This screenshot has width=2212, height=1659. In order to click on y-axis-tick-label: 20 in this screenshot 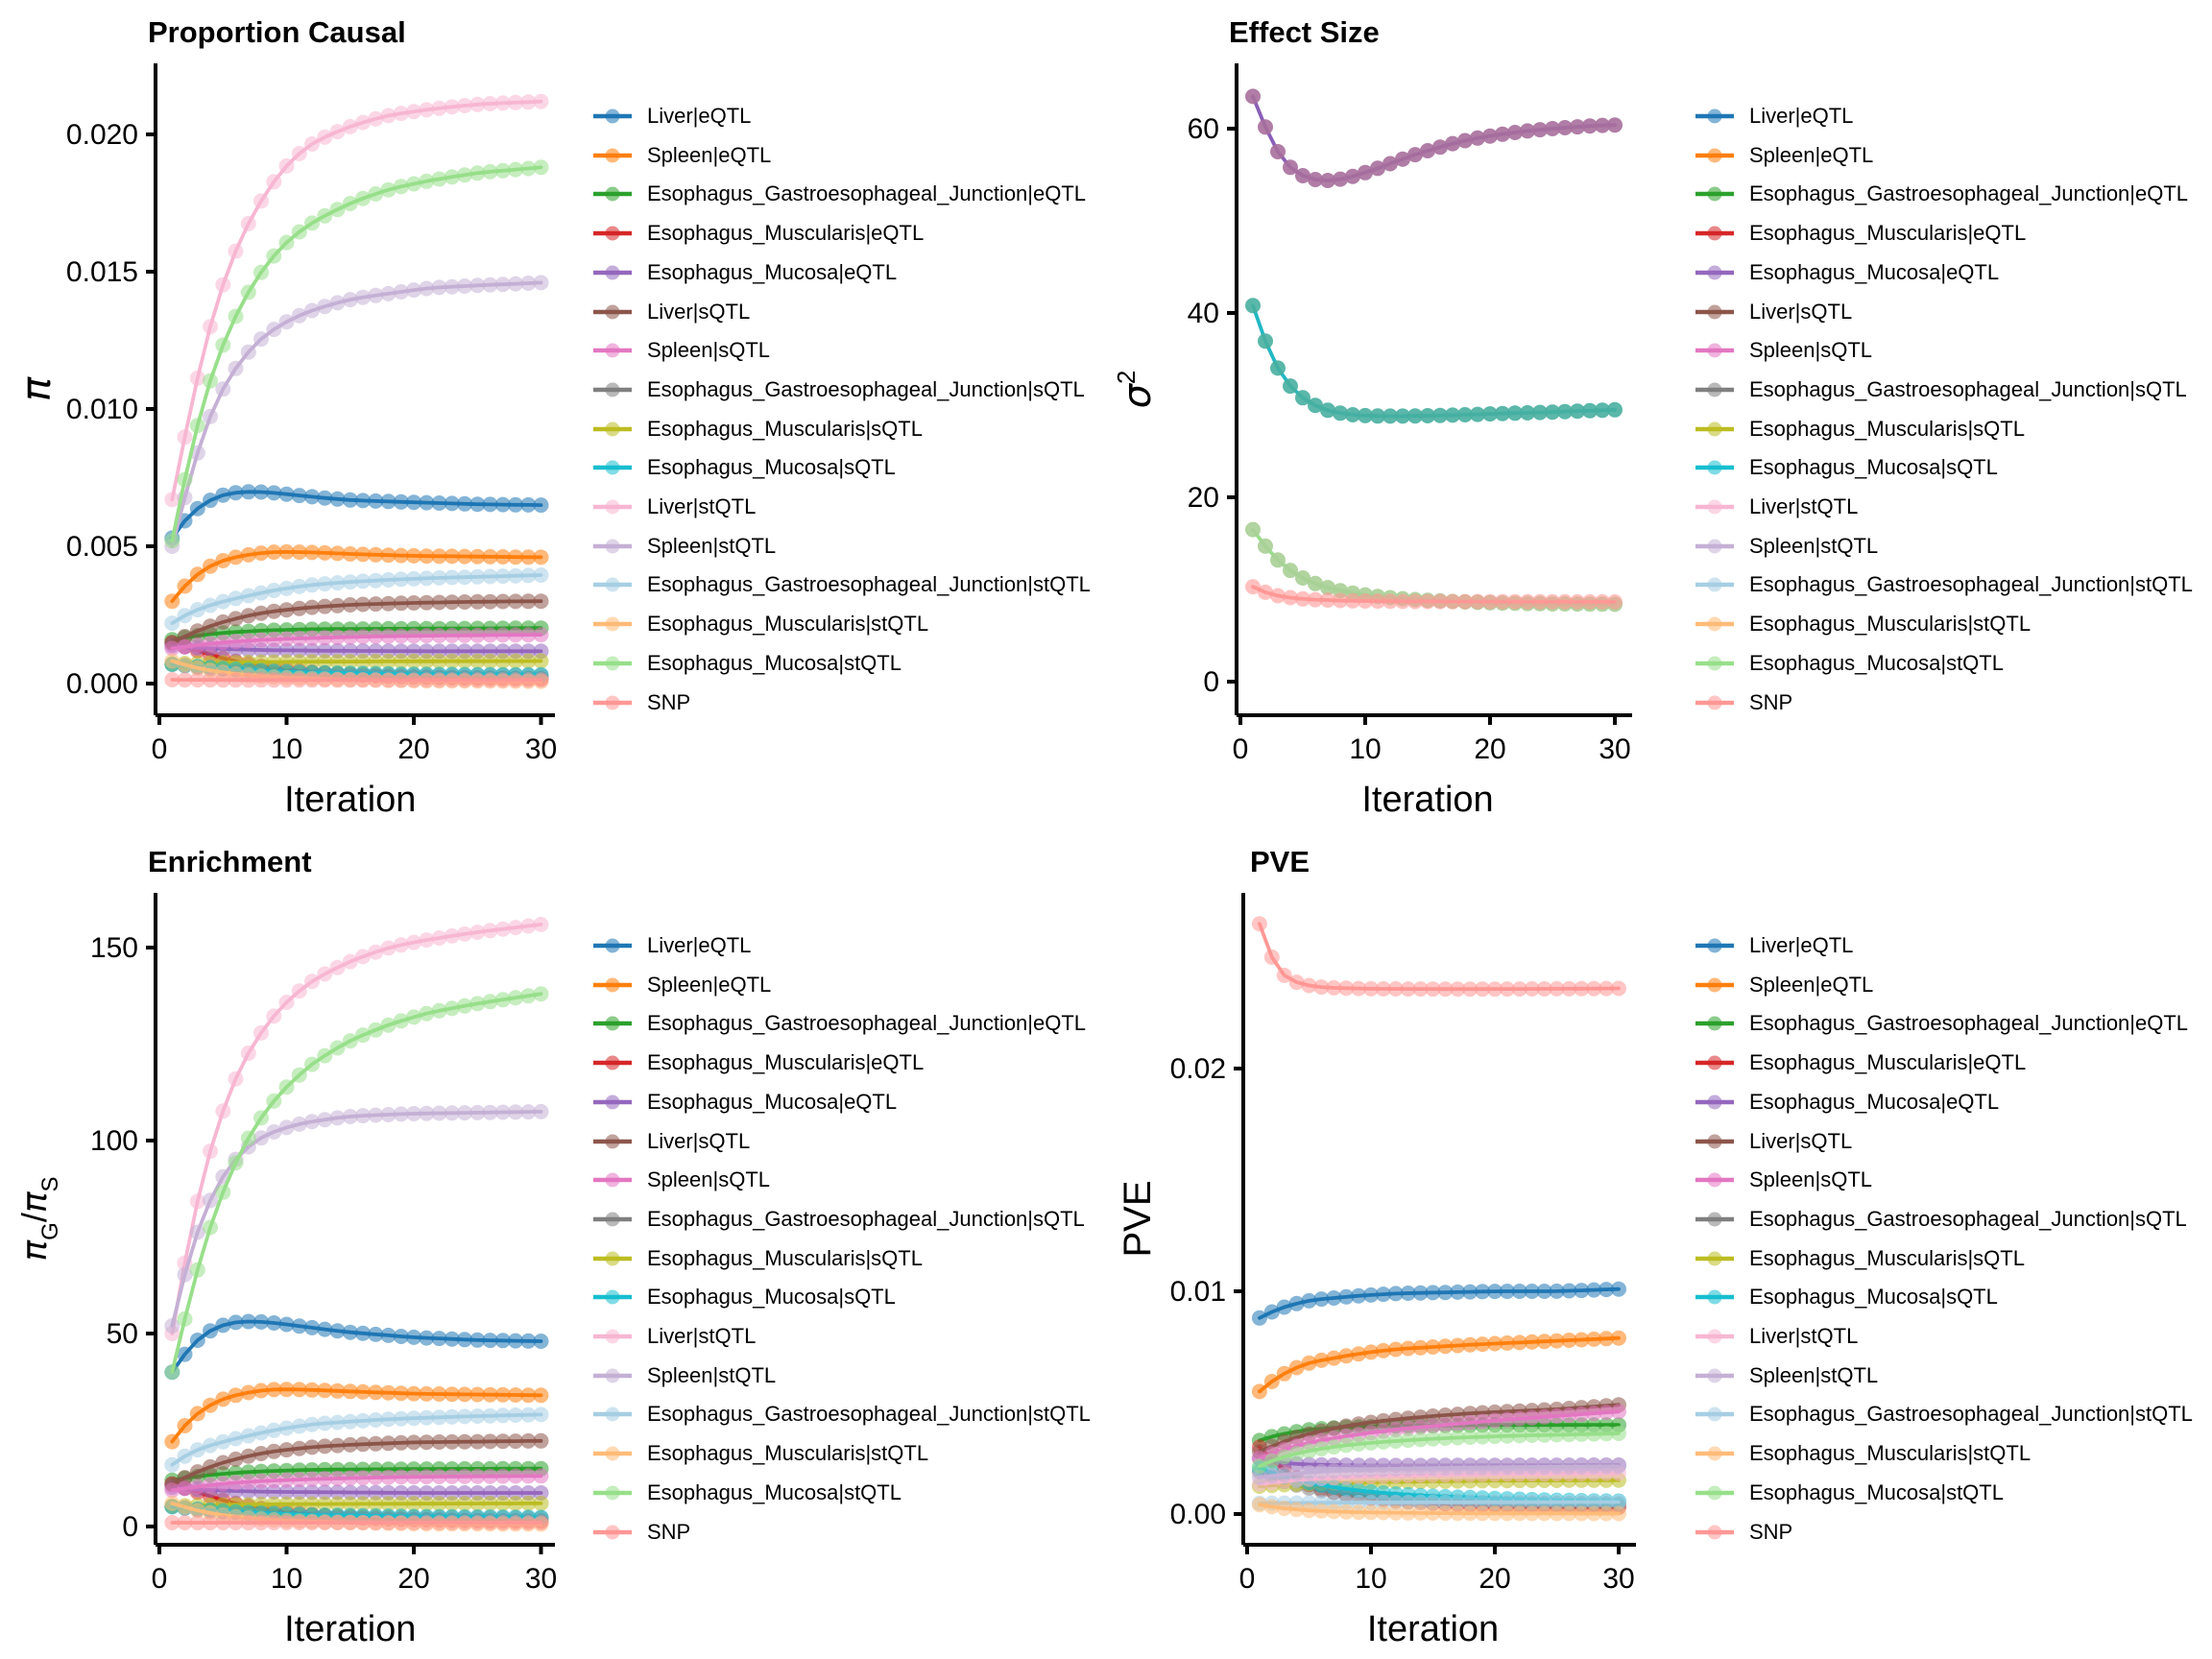, I will do `click(1203, 498)`.